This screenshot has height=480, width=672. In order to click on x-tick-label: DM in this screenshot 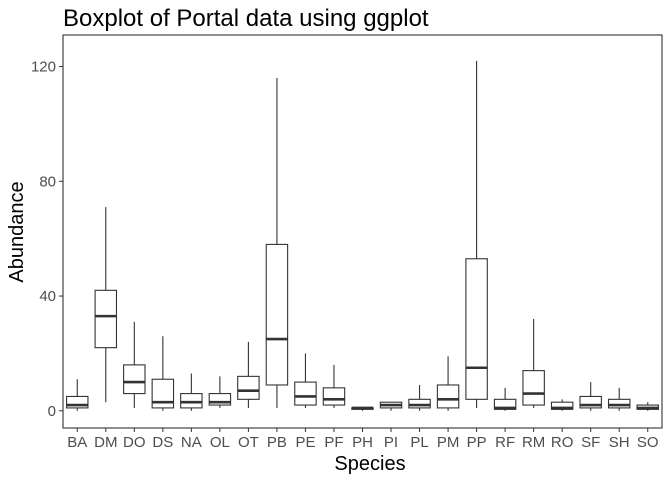, I will do `click(105, 442)`.